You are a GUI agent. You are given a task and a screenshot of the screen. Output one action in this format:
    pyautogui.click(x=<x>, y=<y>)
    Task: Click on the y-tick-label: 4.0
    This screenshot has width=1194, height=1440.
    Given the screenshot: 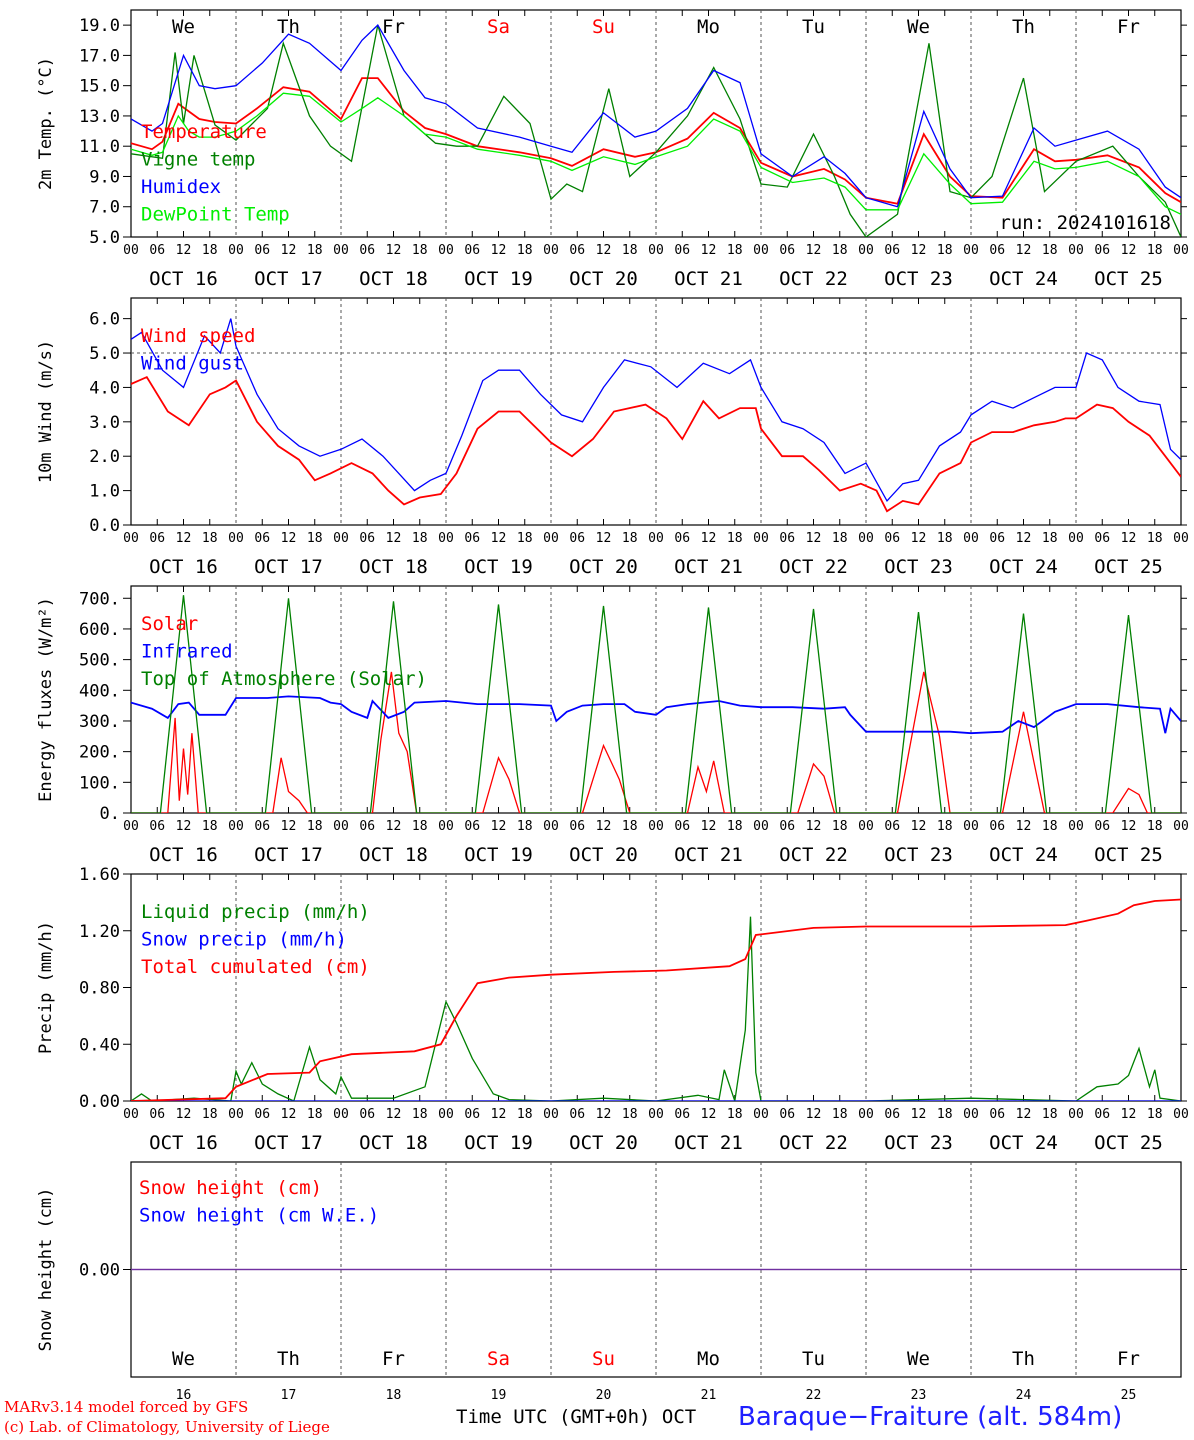 What is the action you would take?
    pyautogui.click(x=104, y=388)
    